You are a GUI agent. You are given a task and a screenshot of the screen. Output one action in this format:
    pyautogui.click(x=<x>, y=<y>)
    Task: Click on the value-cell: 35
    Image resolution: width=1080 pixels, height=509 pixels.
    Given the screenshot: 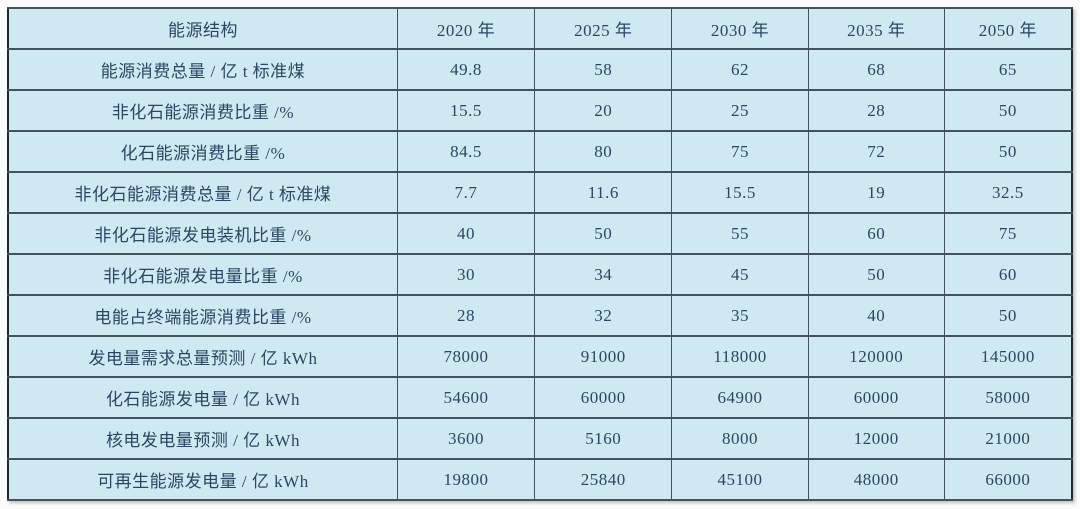 What is the action you would take?
    pyautogui.click(x=740, y=315)
    